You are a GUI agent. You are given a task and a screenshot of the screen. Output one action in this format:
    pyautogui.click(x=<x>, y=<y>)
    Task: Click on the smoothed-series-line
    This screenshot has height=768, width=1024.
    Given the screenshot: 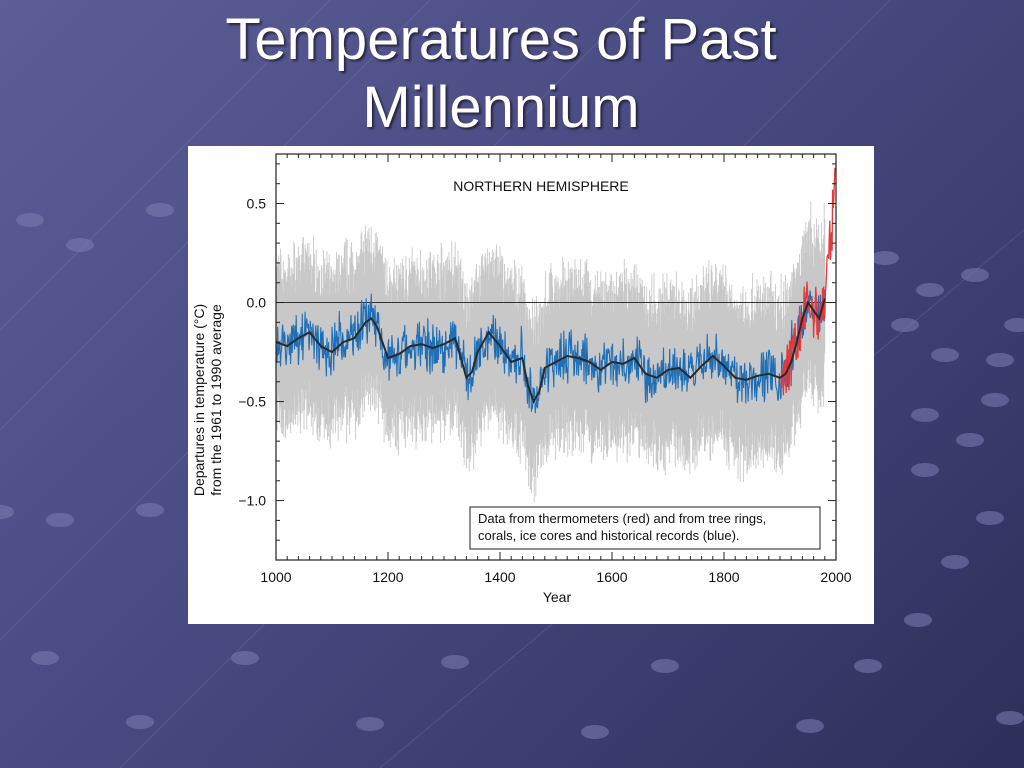 What is the action you would take?
    pyautogui.click(x=550, y=351)
    